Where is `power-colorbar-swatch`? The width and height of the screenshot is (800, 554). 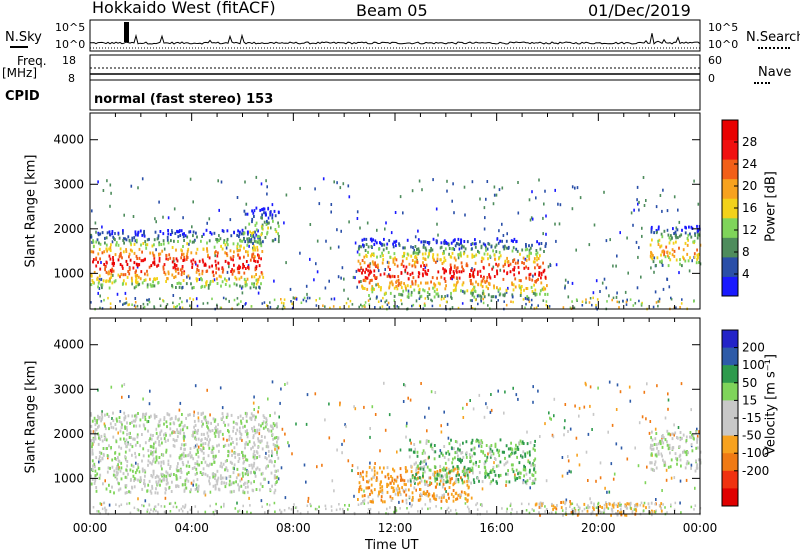 power-colorbar-swatch is located at coordinates (730, 130).